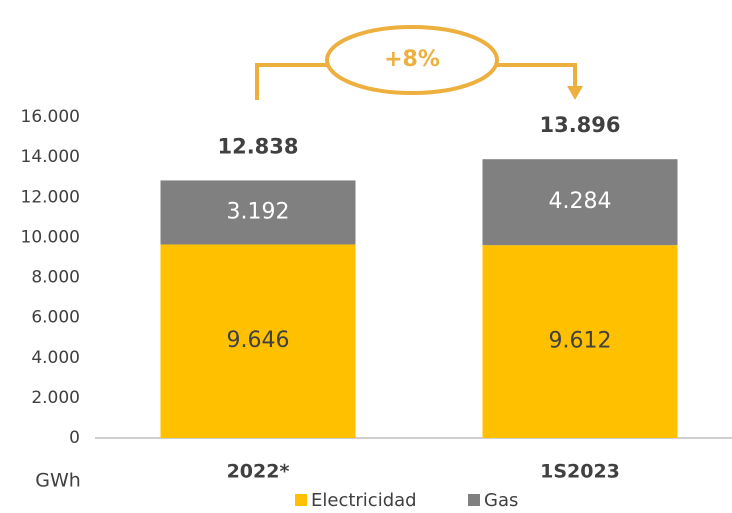 This screenshot has width=732, height=513. I want to click on legend-label: Electricidad, so click(364, 500).